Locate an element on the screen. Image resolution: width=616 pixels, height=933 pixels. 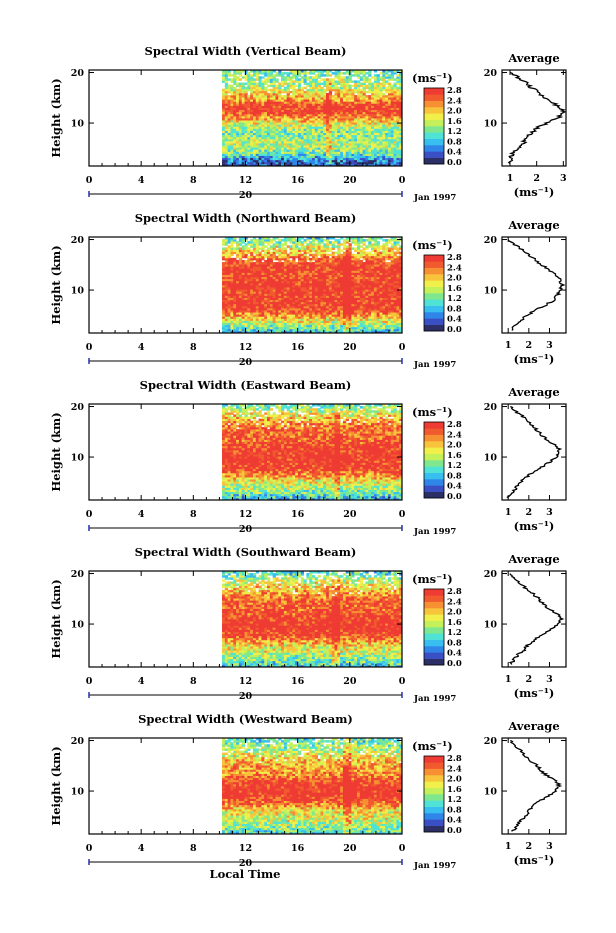
panel-title: Spectral Width (Northward Beam) is located at coordinates (246, 218).